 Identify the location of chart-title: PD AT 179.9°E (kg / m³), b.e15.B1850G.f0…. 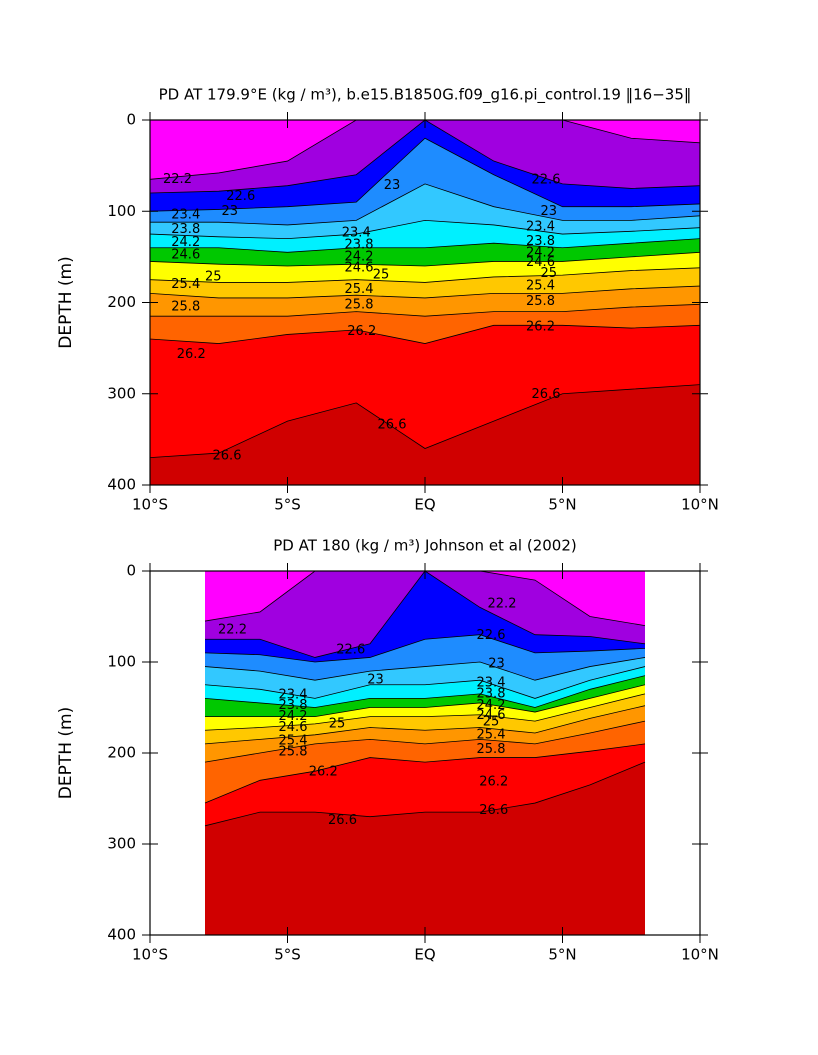
(425, 95).